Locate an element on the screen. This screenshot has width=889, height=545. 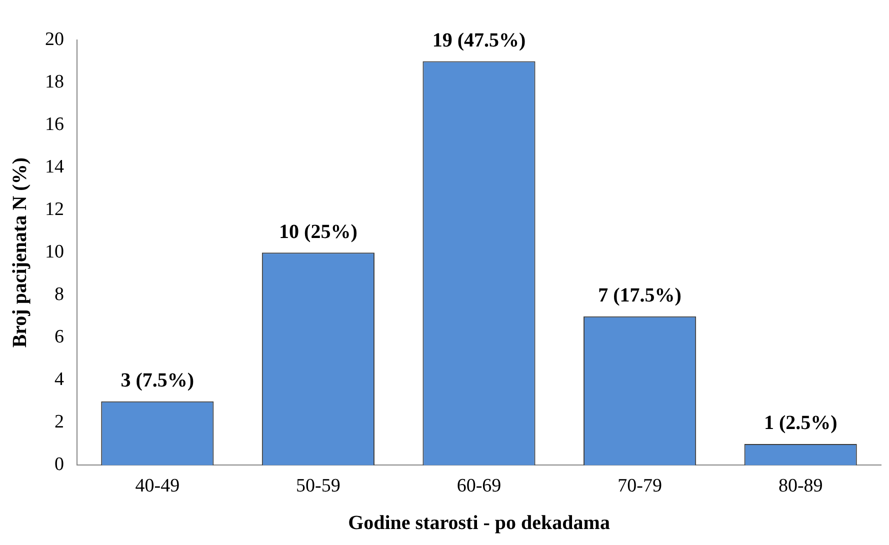
data-label: 7 (17.5%) is located at coordinates (640, 295).